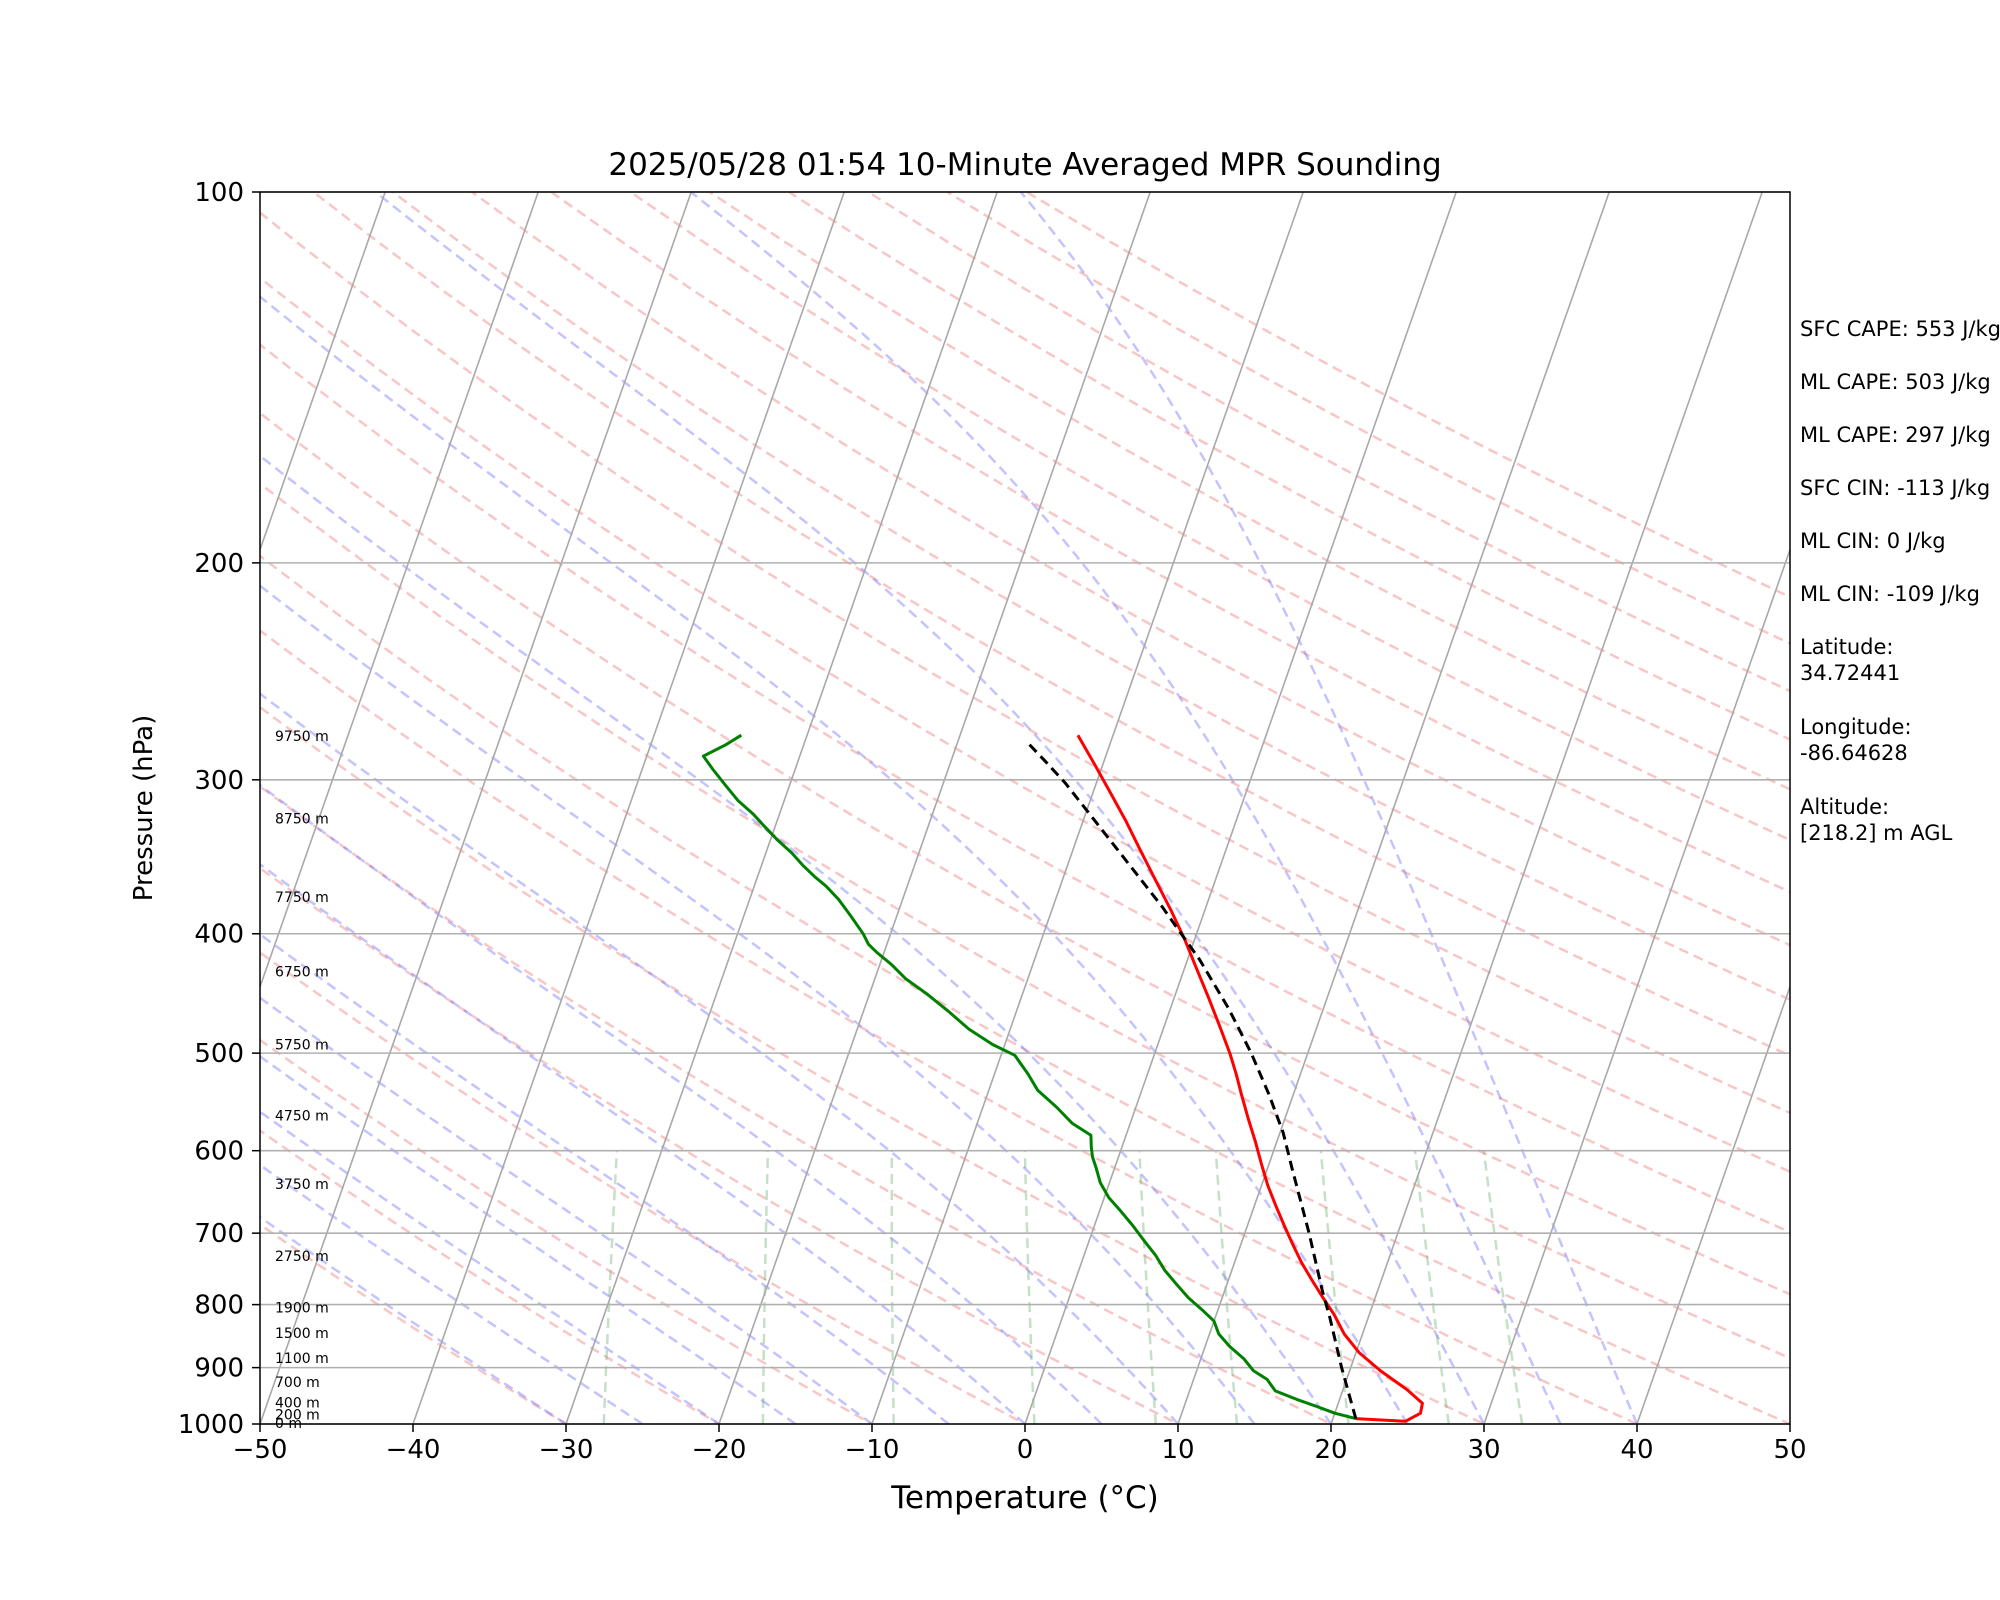 This screenshot has height=1600, width=2000. I want to click on height-label: 6750 m, so click(302, 972).